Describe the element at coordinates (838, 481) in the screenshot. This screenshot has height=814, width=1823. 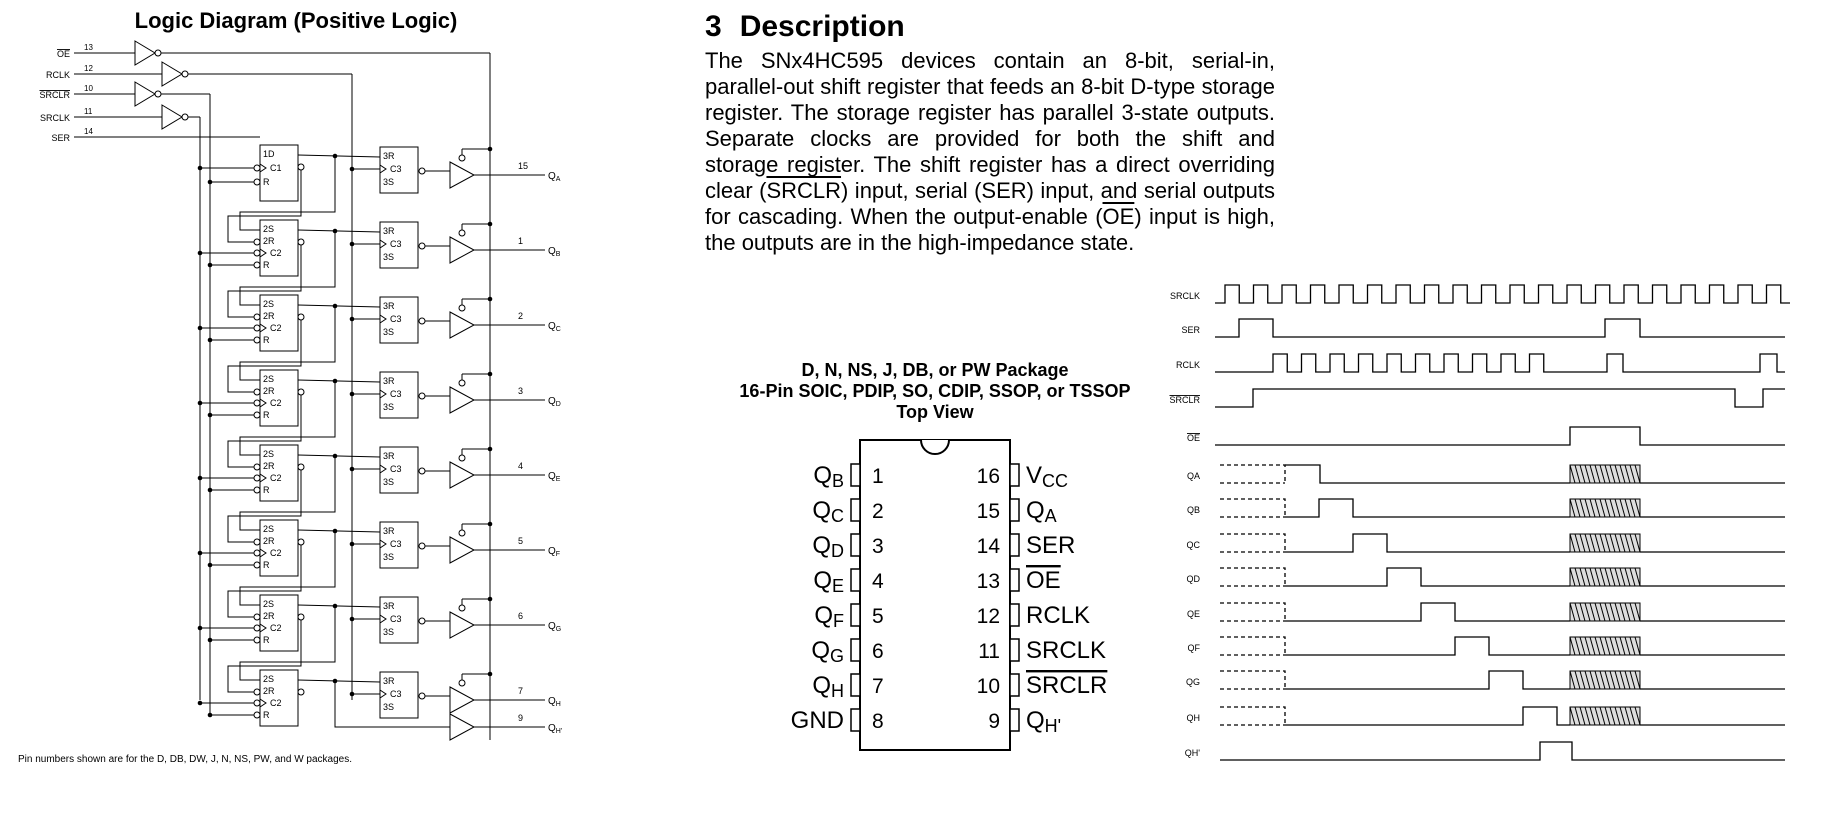
I see `pin-name-subscript: B` at that location.